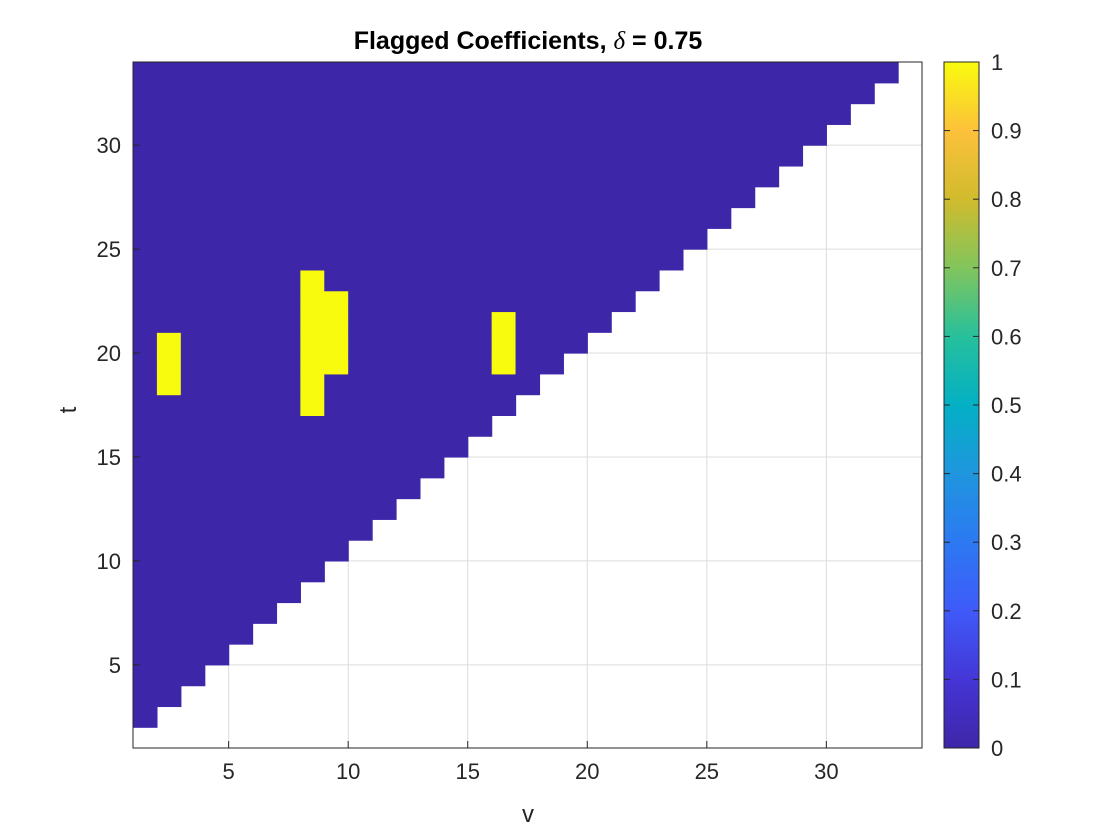  What do you see at coordinates (528, 814) in the screenshot?
I see `x-axis-label: v` at bounding box center [528, 814].